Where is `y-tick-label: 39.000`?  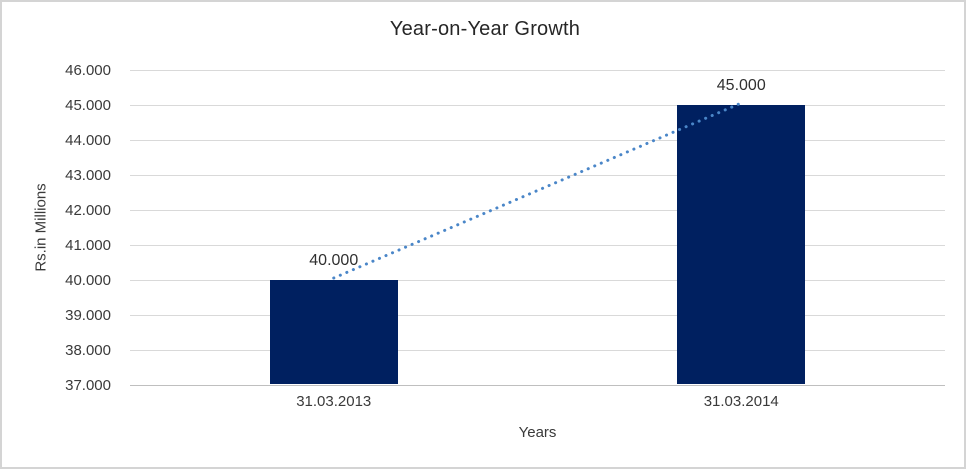 y-tick-label: 39.000 is located at coordinates (88, 315).